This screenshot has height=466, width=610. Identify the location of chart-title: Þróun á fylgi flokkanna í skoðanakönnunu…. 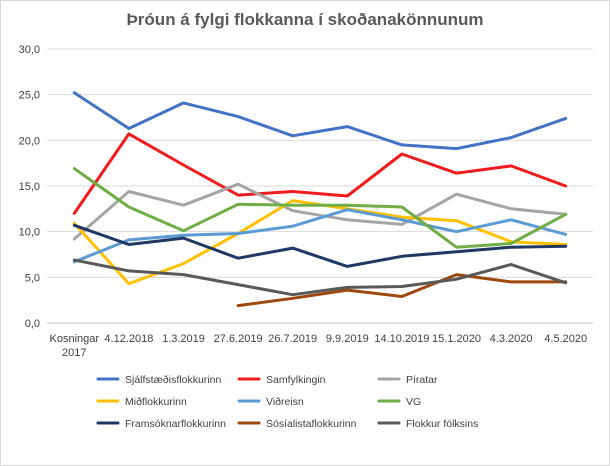
(305, 19).